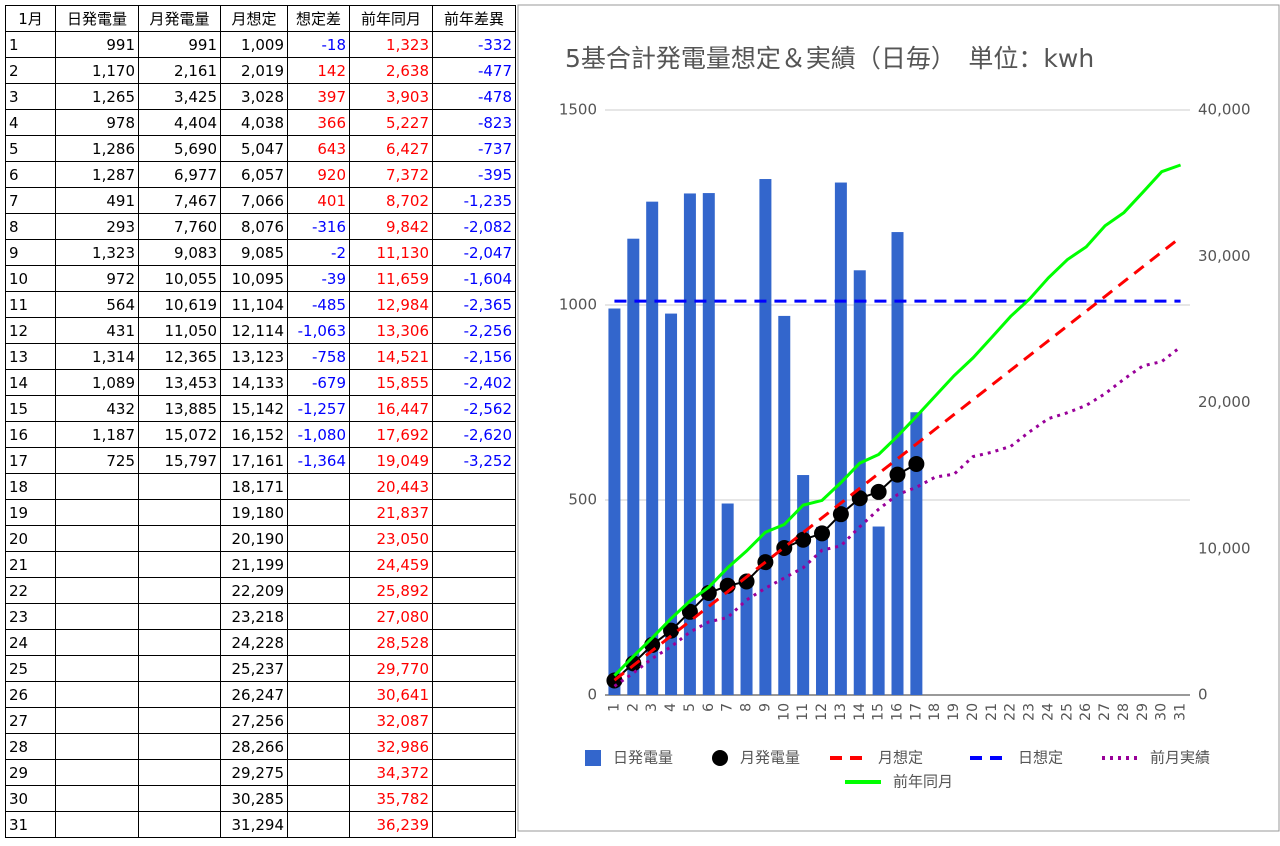 The image size is (1280, 846). I want to click on table-cell: 2,019, so click(254, 70).